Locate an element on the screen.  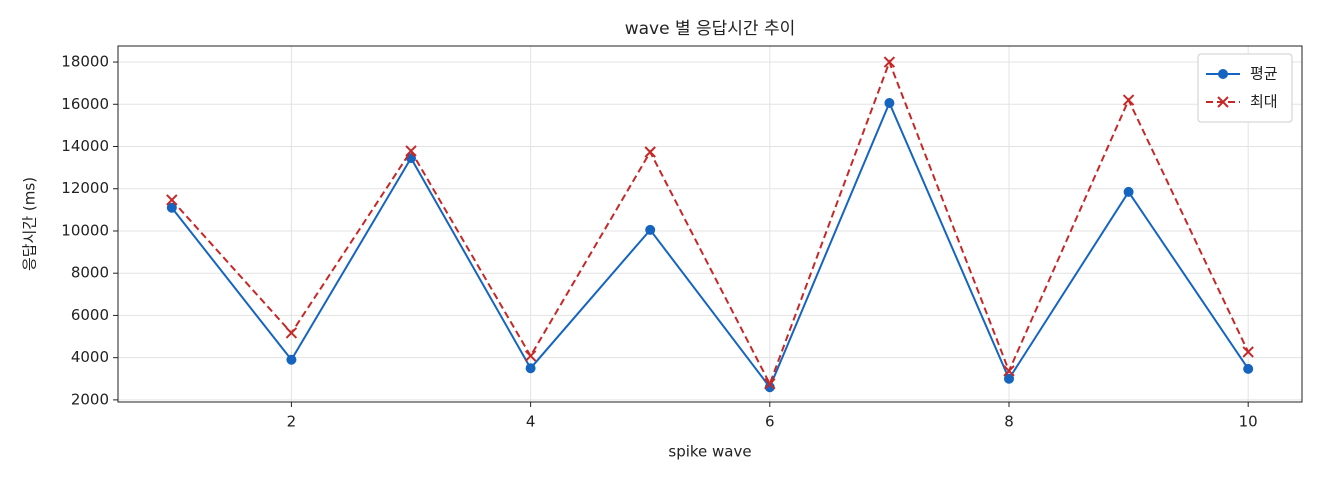
y-axis-label: 응답시간 (ms) is located at coordinates (30, 224).